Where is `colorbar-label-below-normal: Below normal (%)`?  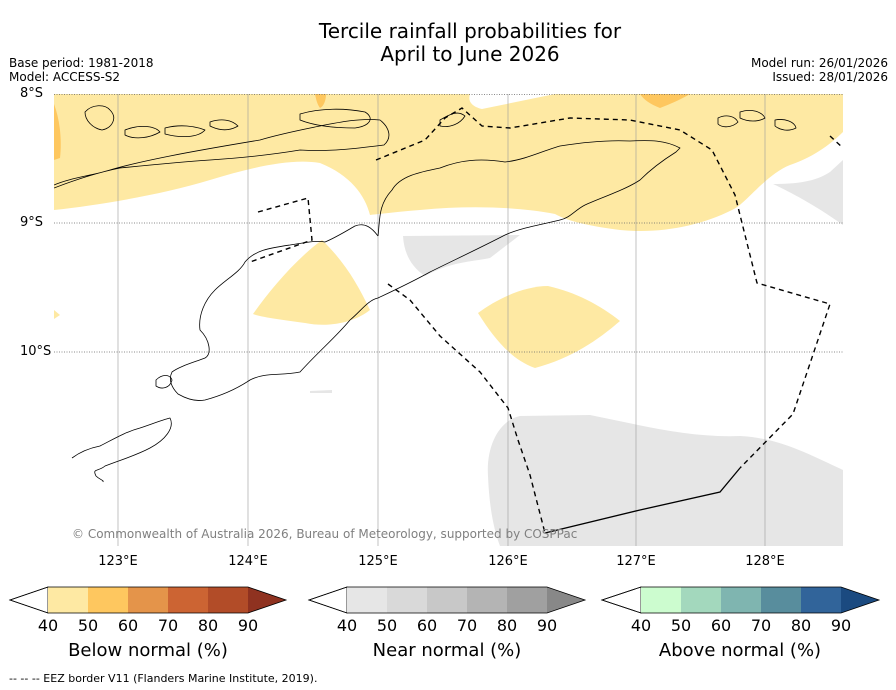 colorbar-label-below-normal: Below normal (%) is located at coordinates (148, 650).